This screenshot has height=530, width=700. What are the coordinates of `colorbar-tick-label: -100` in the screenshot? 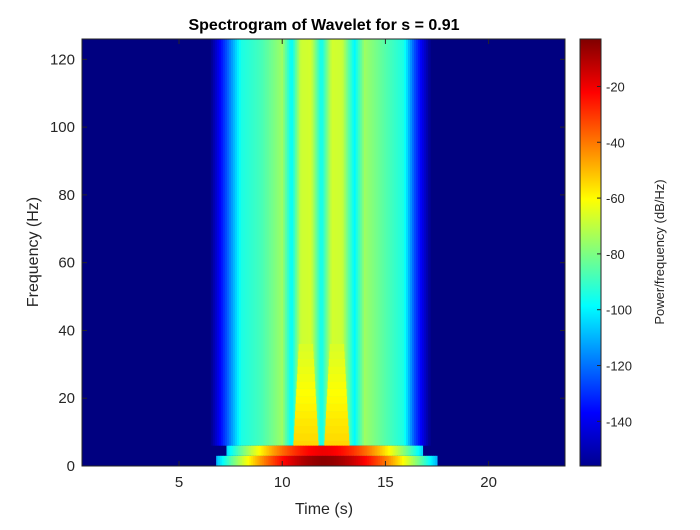 It's located at (619, 310).